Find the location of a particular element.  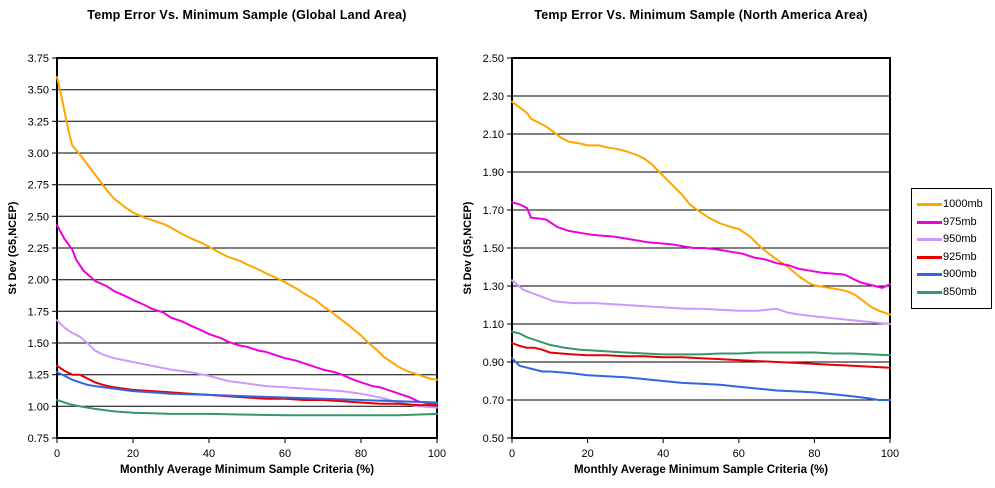

y-tick-label: 3.75 is located at coordinates (38, 59).